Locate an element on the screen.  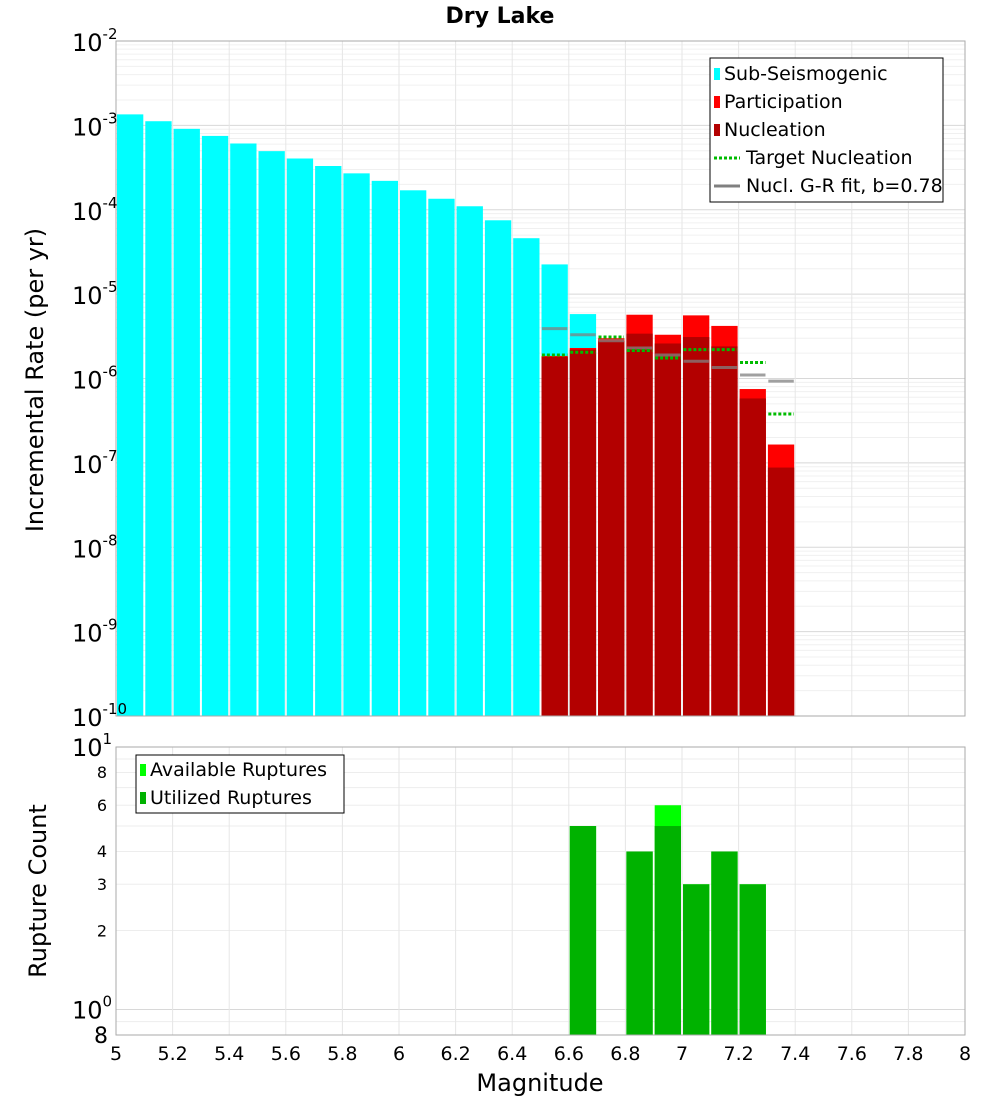
top-plot-lines is located at coordinates (667, 371).